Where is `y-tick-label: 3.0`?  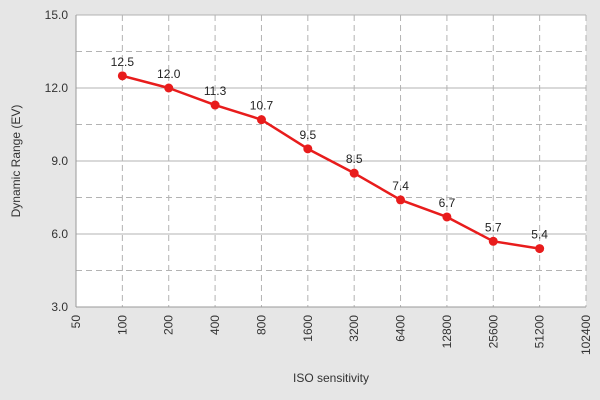 y-tick-label: 3.0 is located at coordinates (59, 307).